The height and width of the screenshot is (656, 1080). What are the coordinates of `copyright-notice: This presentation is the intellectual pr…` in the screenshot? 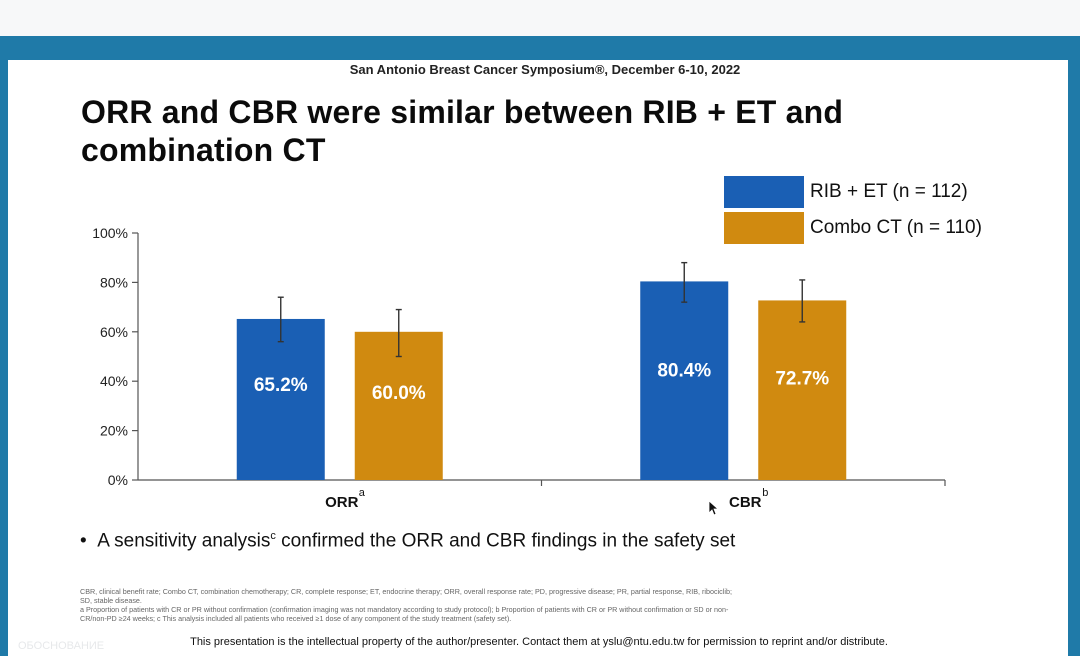 It's located at (539, 642).